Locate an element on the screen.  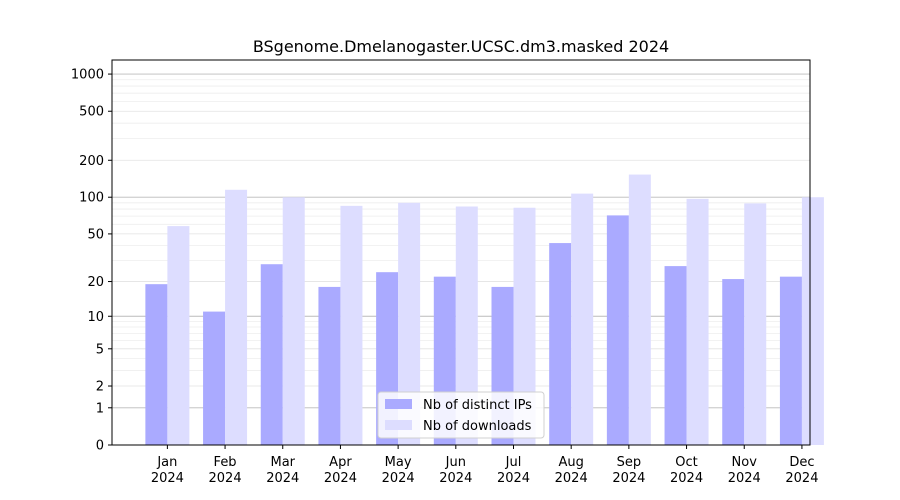
y-tick-label: 0 is located at coordinates (100, 446).